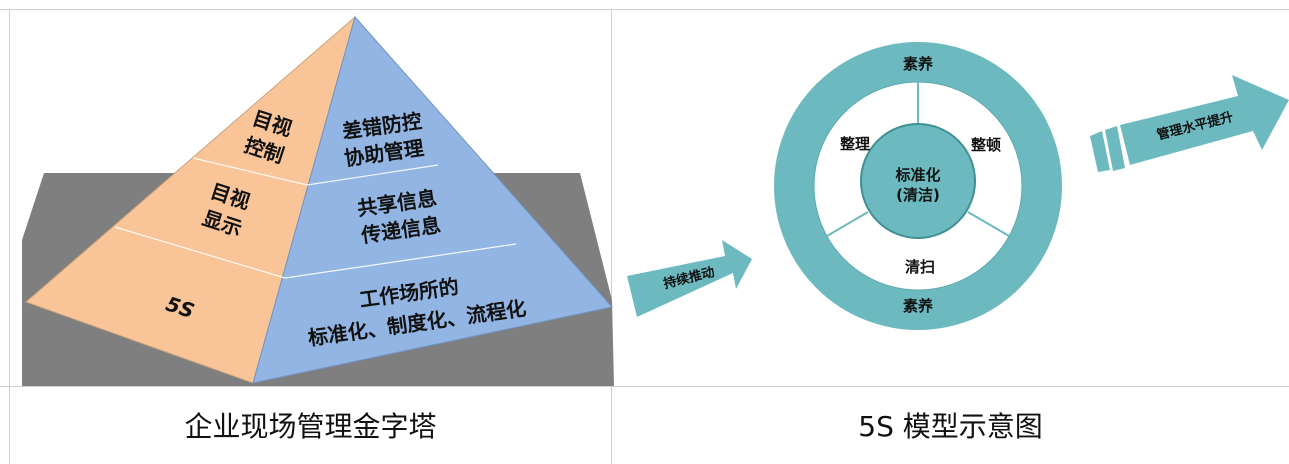 The image size is (1289, 464). What do you see at coordinates (920, 267) in the screenshot?
I see `shine-label: 清扫` at bounding box center [920, 267].